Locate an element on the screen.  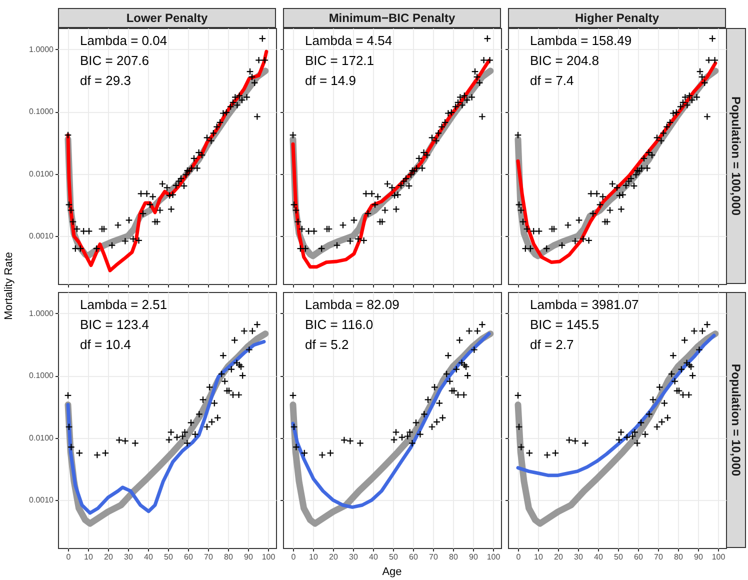
y-tick-label: 0.0100 is located at coordinates (41, 437).